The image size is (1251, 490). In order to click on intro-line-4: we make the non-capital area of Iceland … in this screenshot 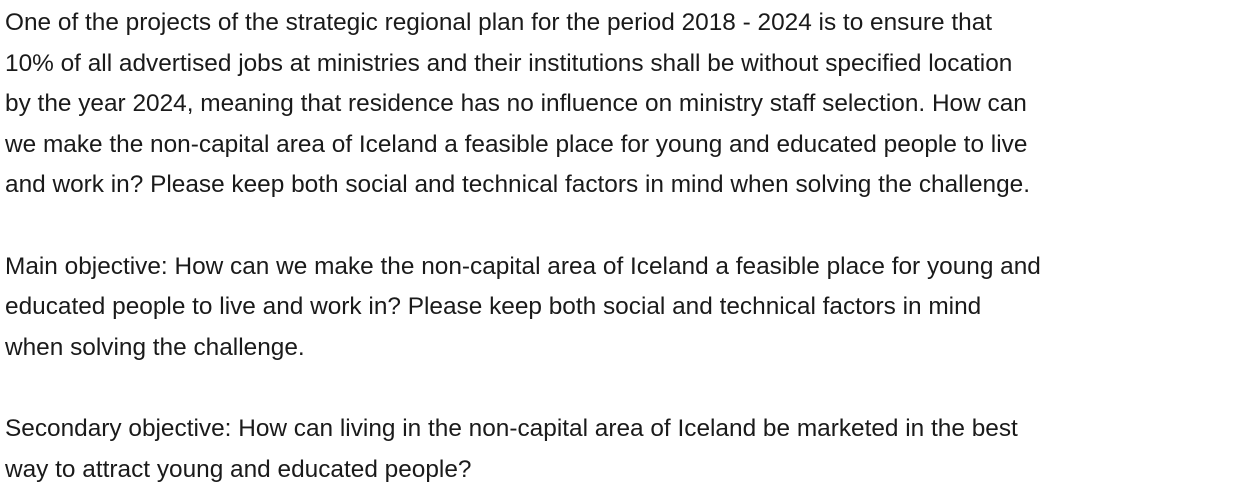, I will do `click(516, 144)`.